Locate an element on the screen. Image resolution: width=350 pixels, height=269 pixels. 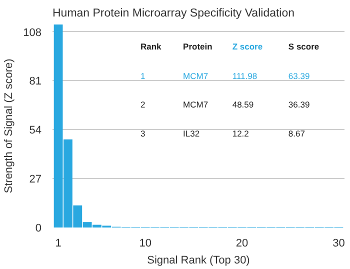
x-axis-title: Signal Rank (Top 30) is located at coordinates (198, 260).